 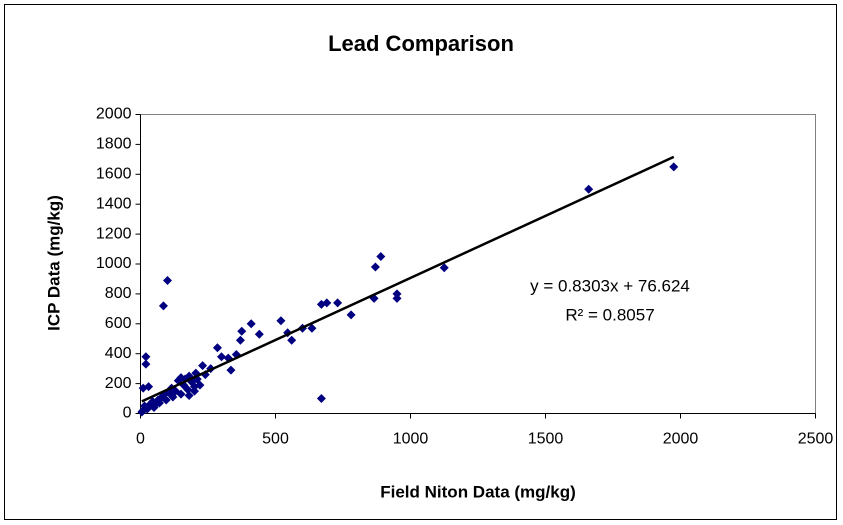 I want to click on y-axis-label: ICP Data (mg/kg), so click(x=53, y=263).